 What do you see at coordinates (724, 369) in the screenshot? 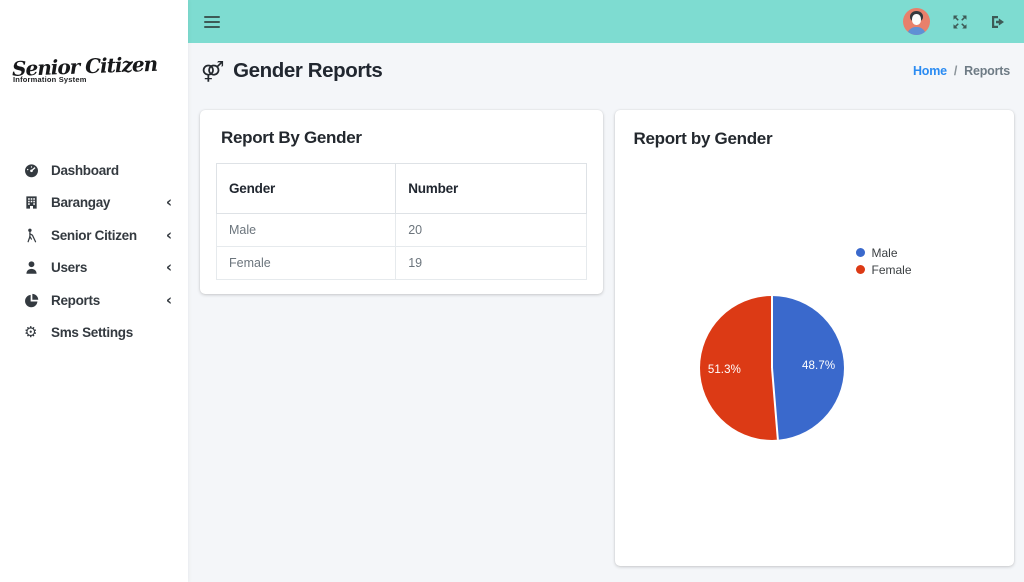
I see `pie-slice-label: 51.3%` at bounding box center [724, 369].